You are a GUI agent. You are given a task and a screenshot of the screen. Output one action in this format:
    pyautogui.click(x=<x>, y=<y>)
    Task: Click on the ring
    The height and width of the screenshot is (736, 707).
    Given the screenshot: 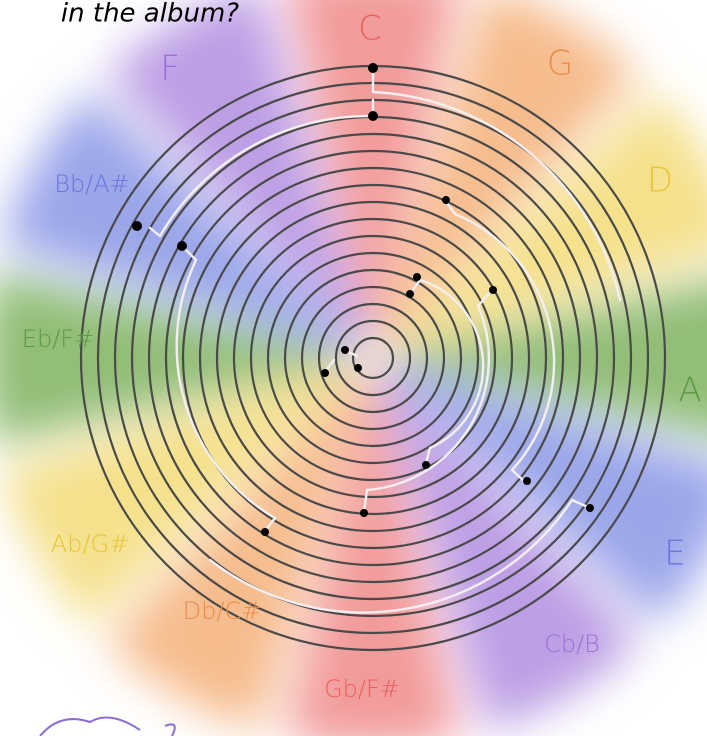 What is the action you would take?
    pyautogui.click(x=373, y=358)
    